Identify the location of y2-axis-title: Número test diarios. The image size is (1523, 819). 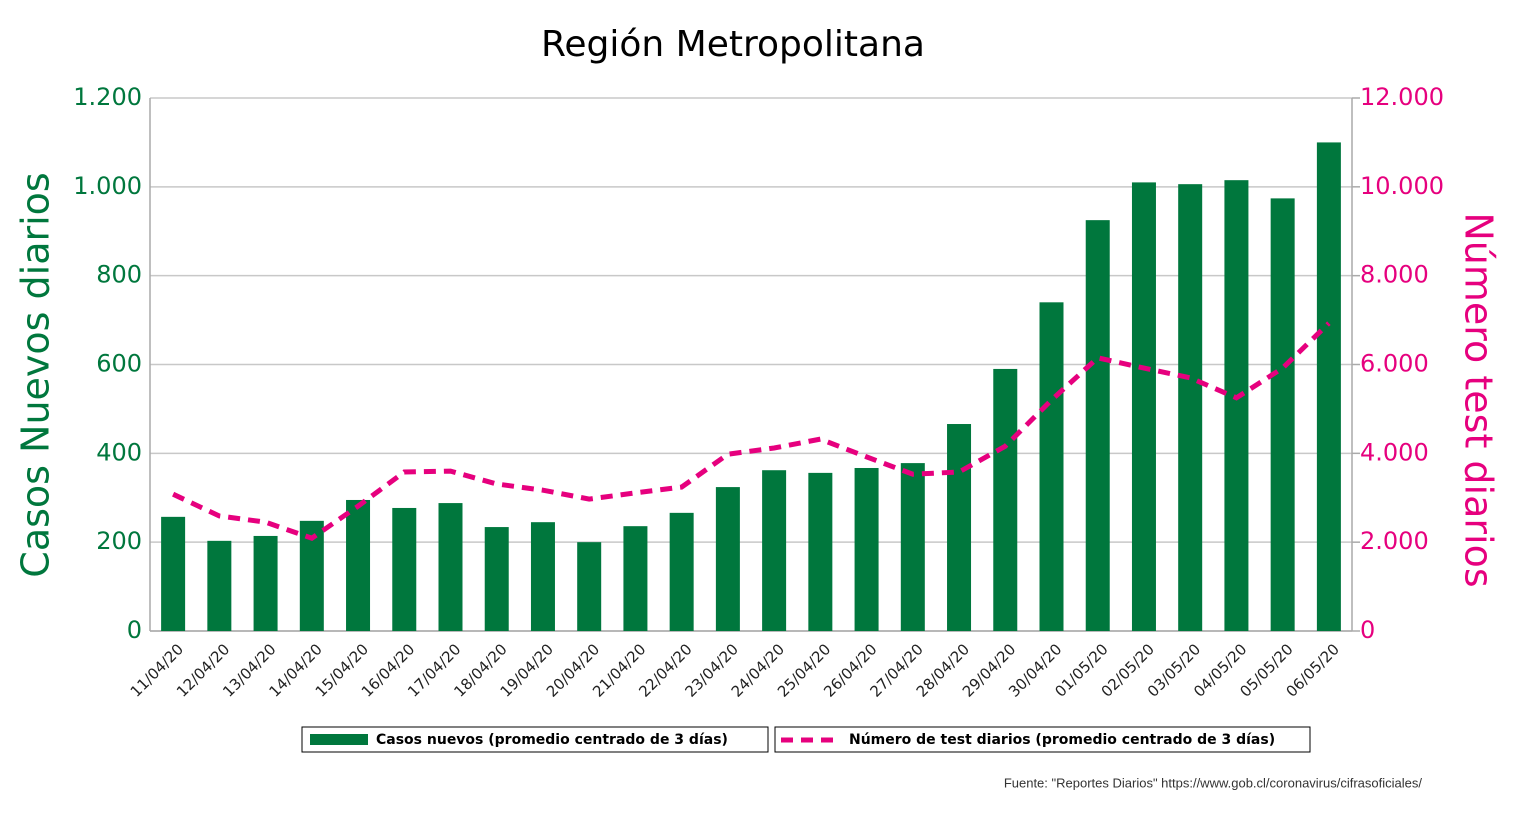
(1479, 399).